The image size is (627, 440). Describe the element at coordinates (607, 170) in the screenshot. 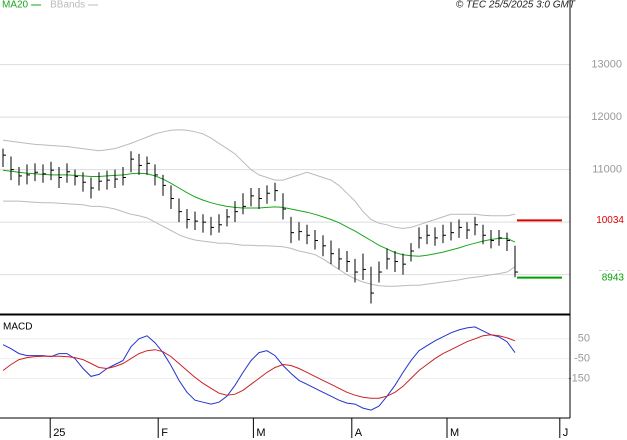

I see `y-tick-label: 11000` at that location.